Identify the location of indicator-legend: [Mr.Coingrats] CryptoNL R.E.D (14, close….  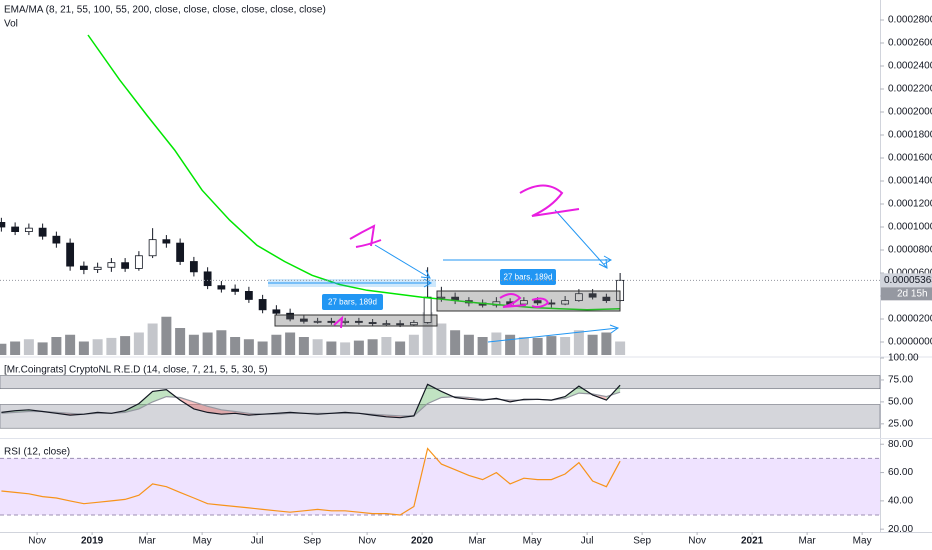
(136, 370).